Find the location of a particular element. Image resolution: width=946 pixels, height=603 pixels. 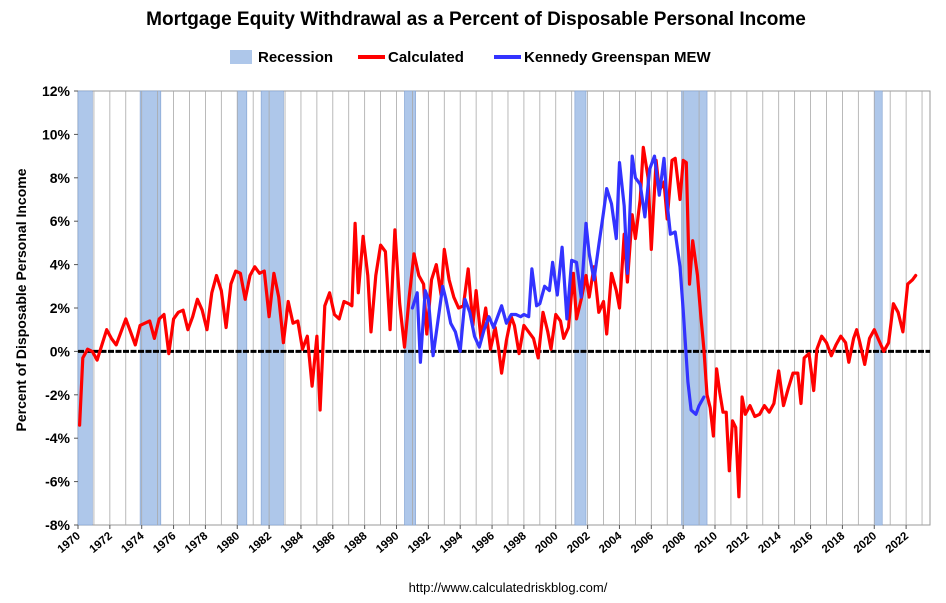

x-tick-label: 2012 is located at coordinates (737, 543).